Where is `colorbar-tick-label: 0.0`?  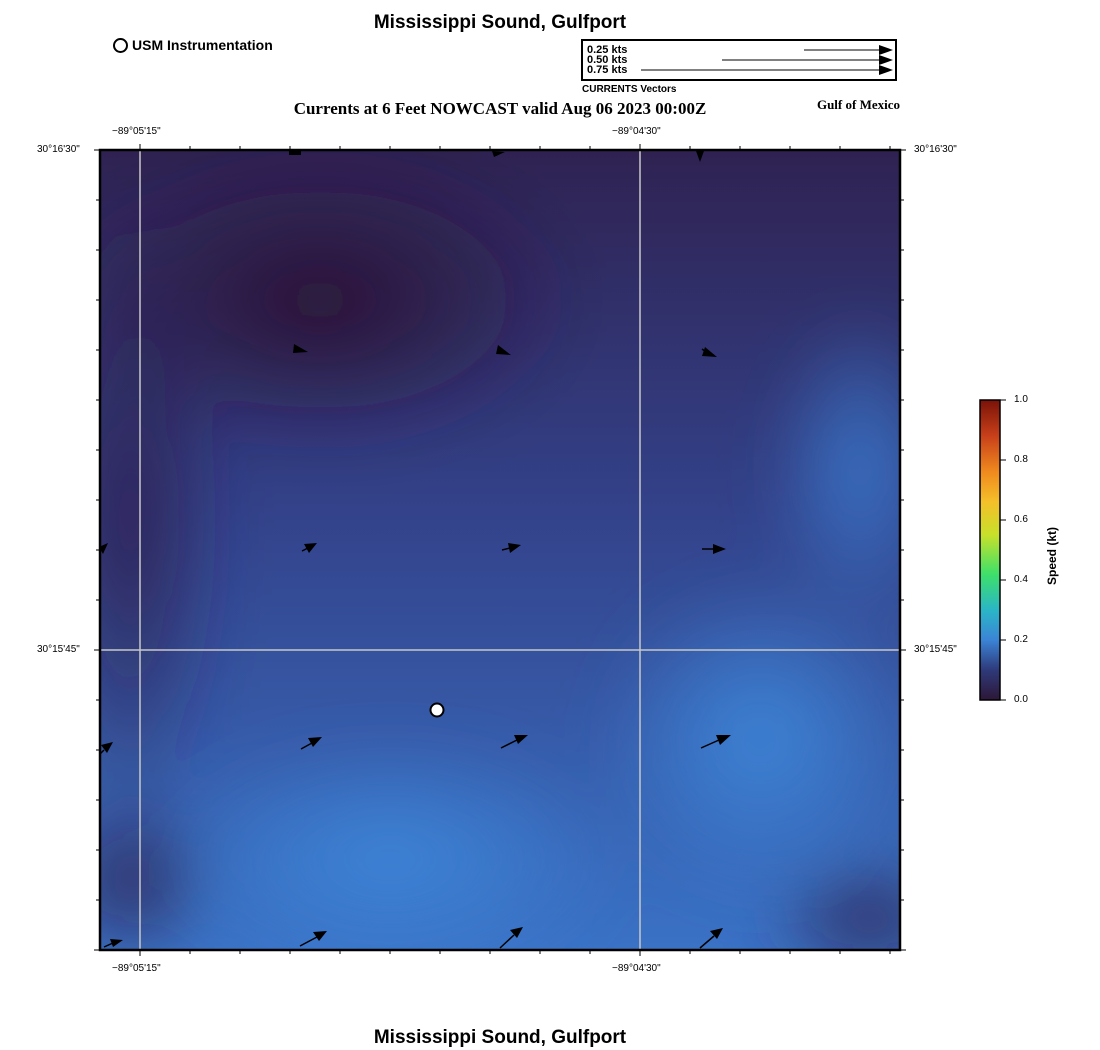
colorbar-tick-label: 0.0 is located at coordinates (1021, 699).